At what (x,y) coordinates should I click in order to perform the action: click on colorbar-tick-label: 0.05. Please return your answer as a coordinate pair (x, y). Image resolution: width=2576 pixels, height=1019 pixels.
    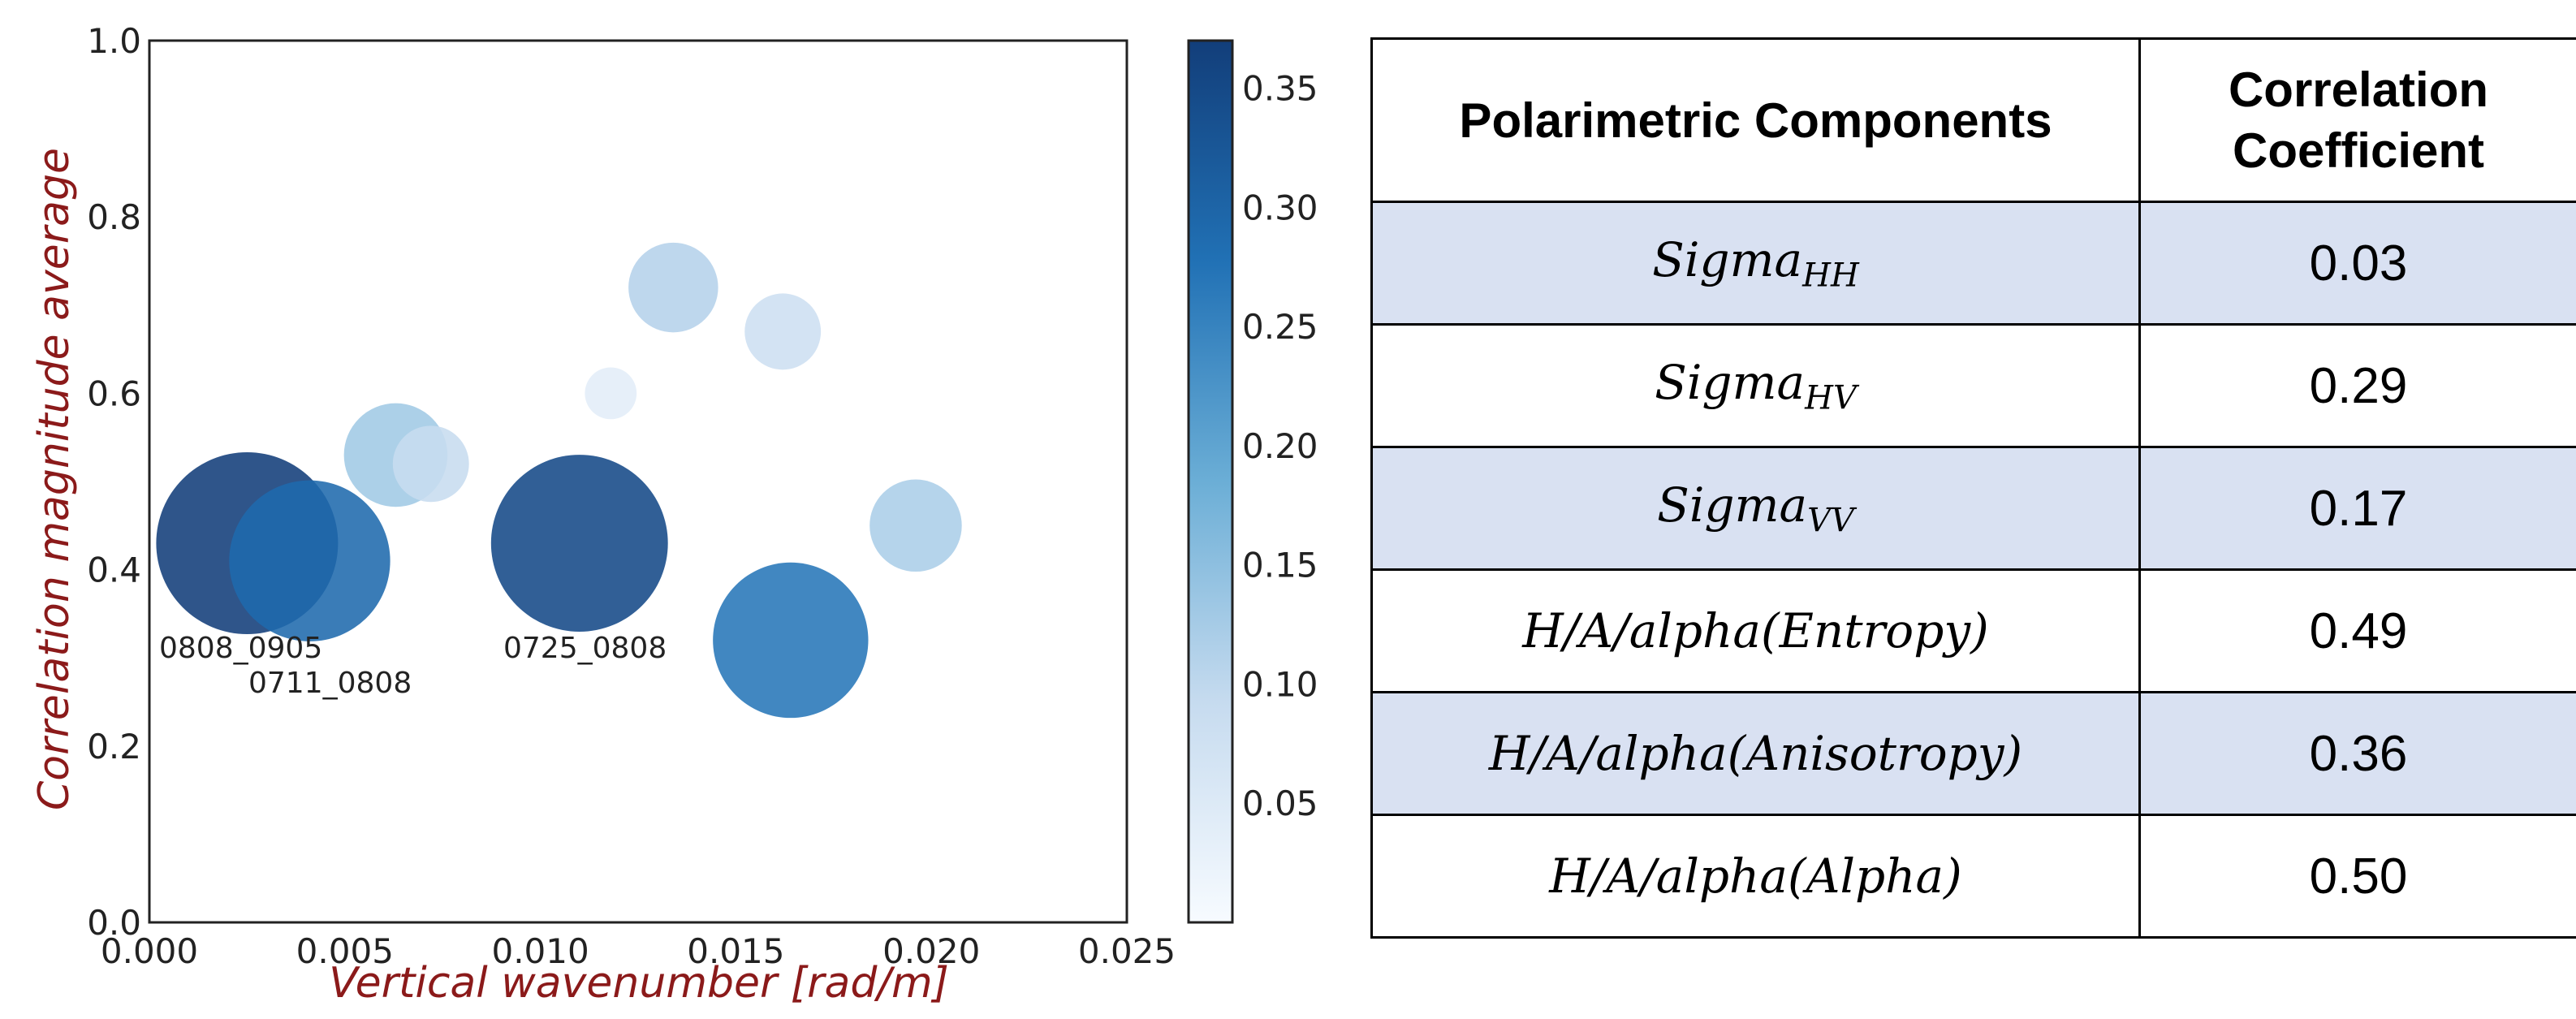
    Looking at the image, I should click on (1280, 803).